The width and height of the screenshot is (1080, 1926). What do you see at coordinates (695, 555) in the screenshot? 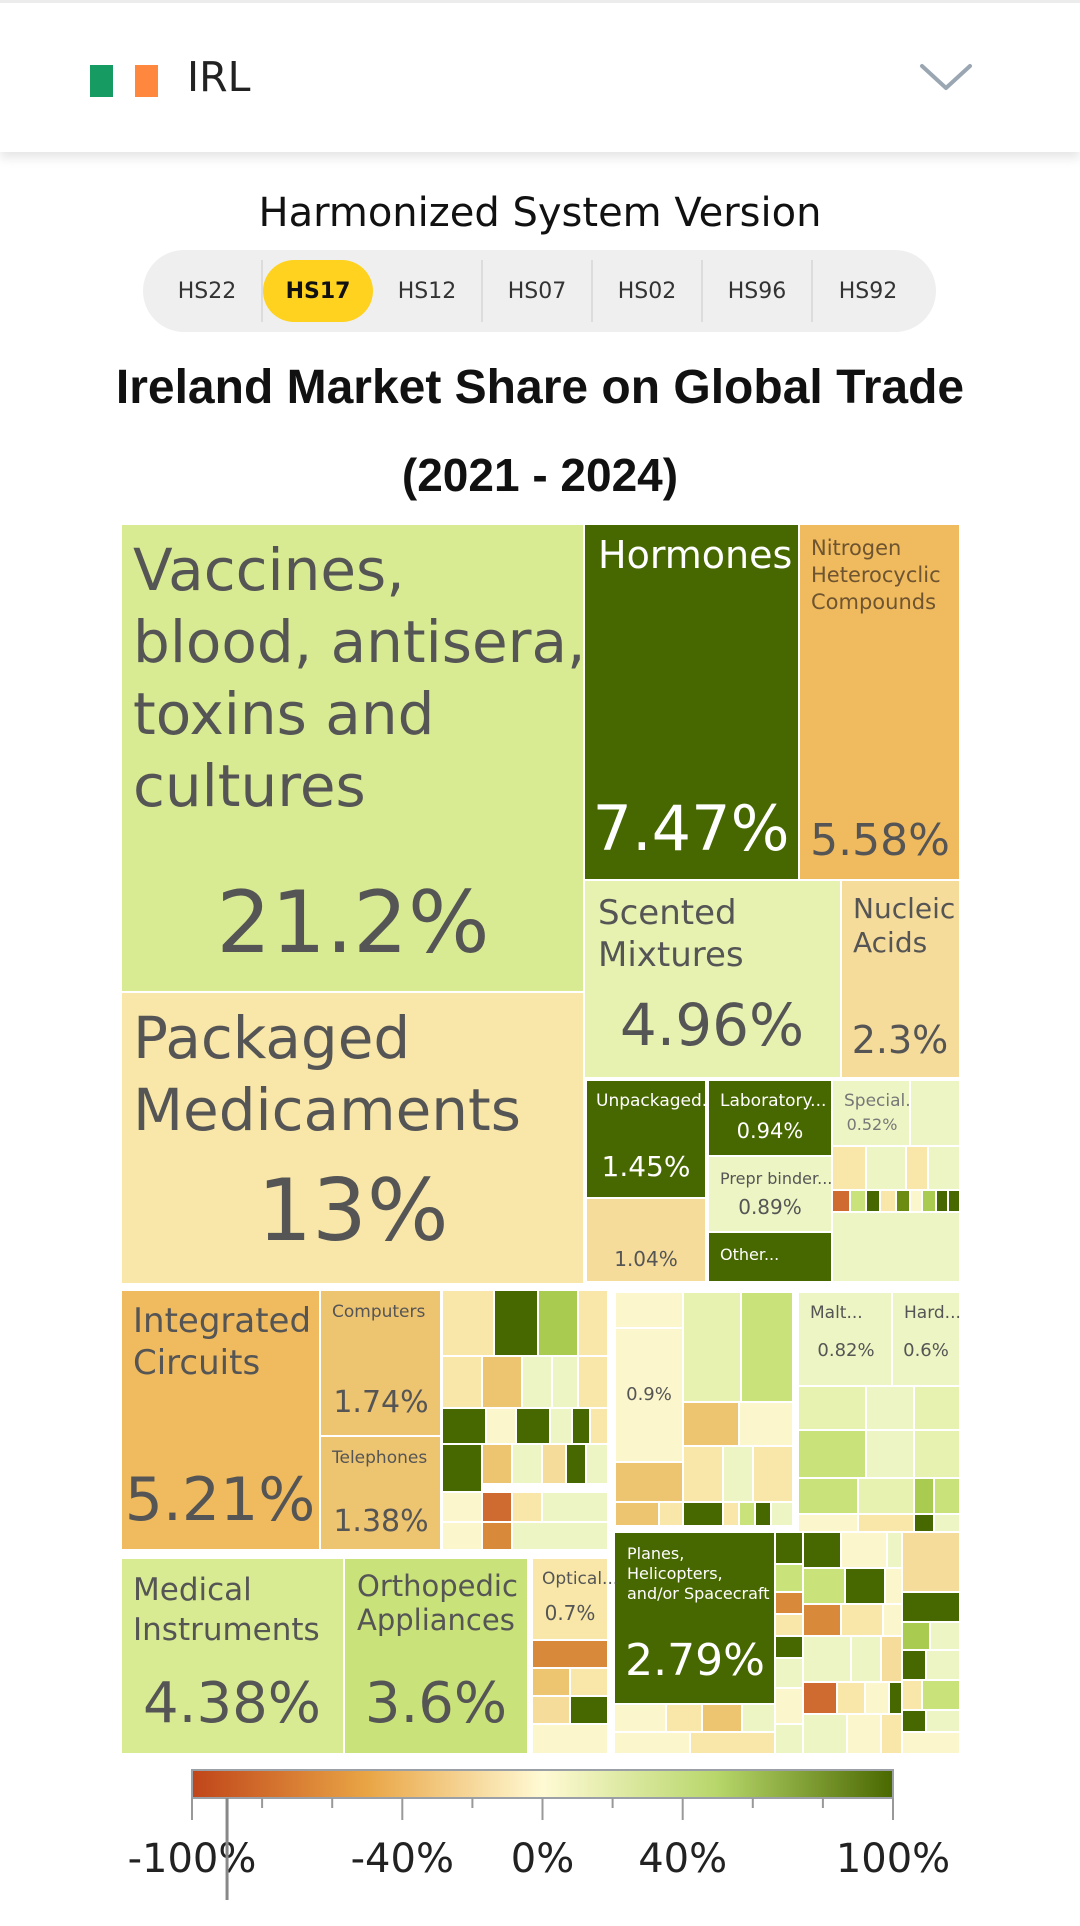
I see `tile-label: Hormones` at bounding box center [695, 555].